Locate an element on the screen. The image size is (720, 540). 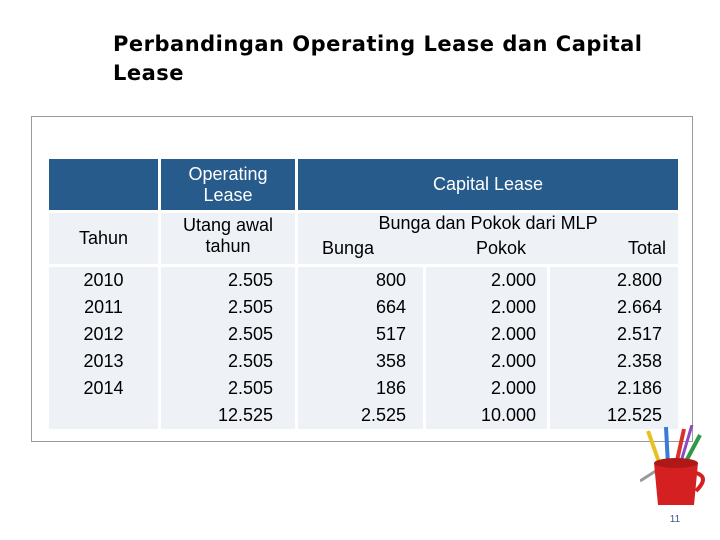
page-number: 11 is located at coordinates (675, 519).